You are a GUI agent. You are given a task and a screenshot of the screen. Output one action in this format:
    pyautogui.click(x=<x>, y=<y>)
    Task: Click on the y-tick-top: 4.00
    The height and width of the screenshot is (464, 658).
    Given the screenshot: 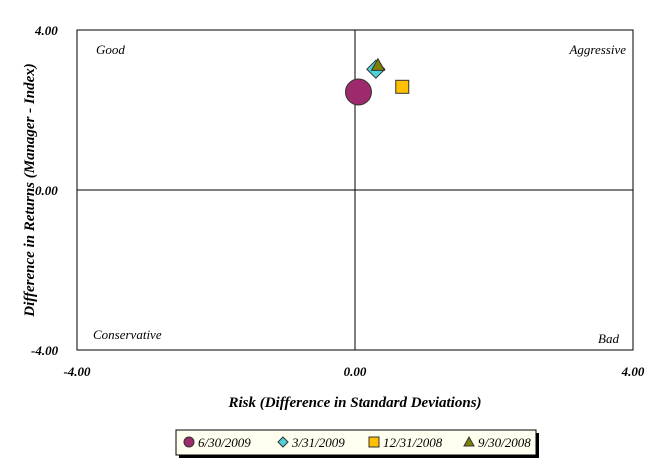 What is the action you would take?
    pyautogui.click(x=46, y=30)
    